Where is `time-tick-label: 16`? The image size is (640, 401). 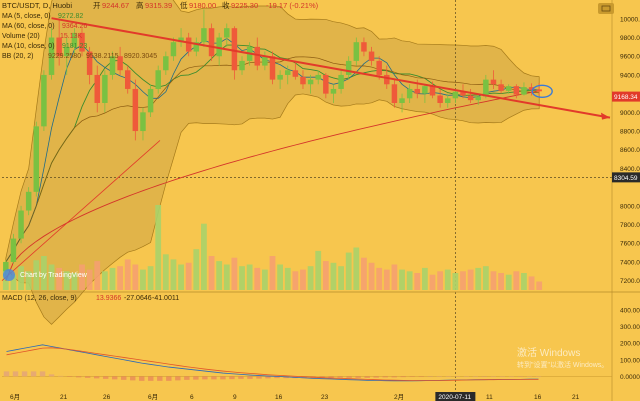 time-tick-label: 16 is located at coordinates (279, 397).